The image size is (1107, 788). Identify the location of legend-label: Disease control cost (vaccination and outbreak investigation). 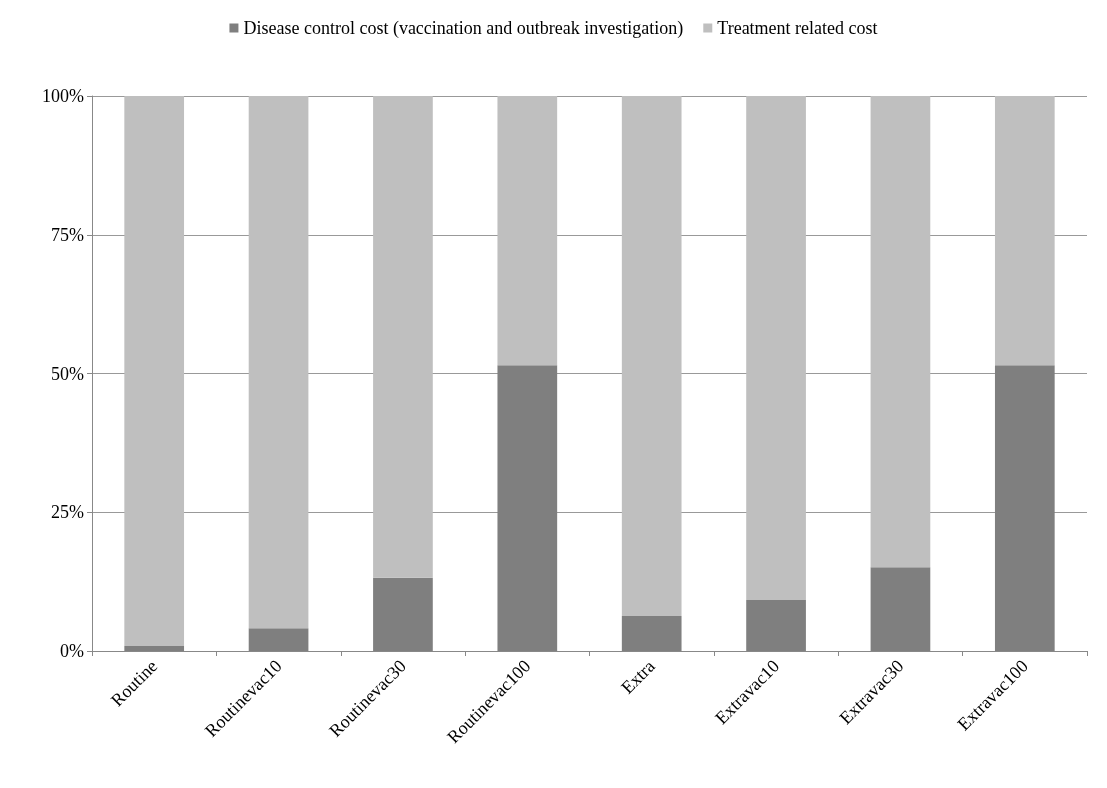
(463, 28).